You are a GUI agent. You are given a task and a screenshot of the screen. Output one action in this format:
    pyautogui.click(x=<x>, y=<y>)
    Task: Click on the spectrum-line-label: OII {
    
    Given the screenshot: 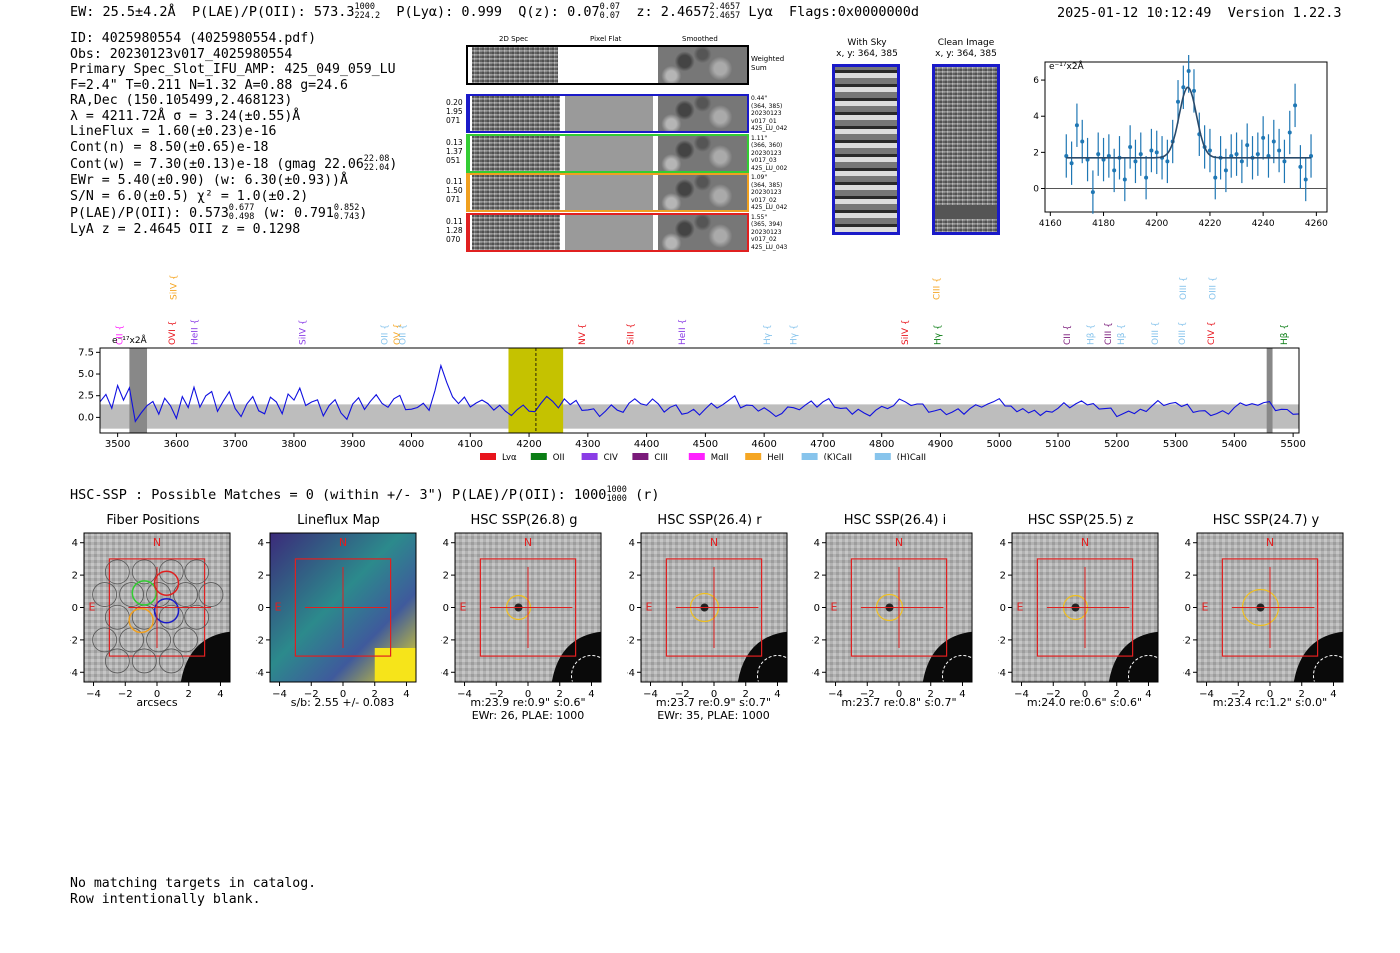 What is the action you would take?
    pyautogui.click(x=385, y=334)
    